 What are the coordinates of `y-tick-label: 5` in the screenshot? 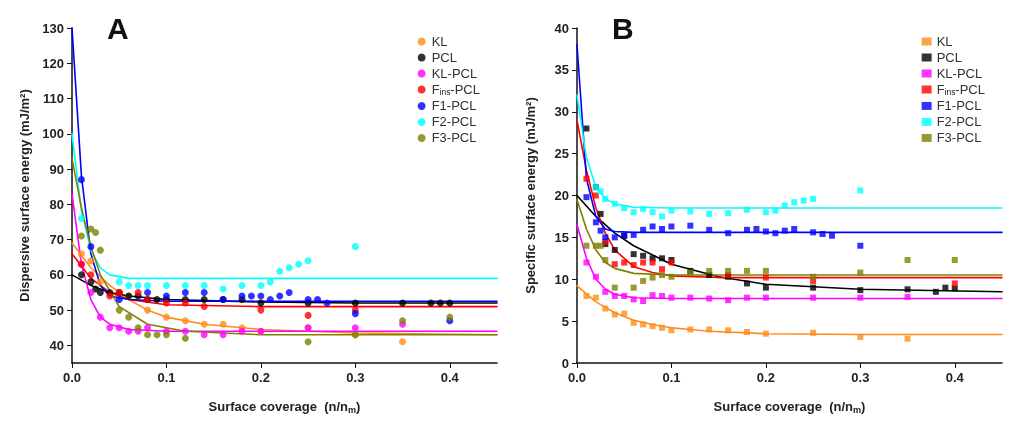 It's located at (565, 321).